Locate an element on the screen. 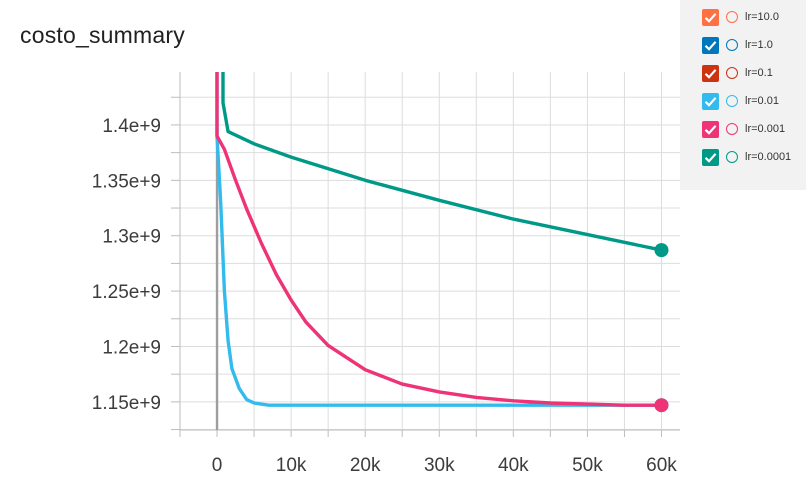 Image resolution: width=806 pixels, height=496 pixels. legend-label: lr=10.0 is located at coordinates (762, 17).